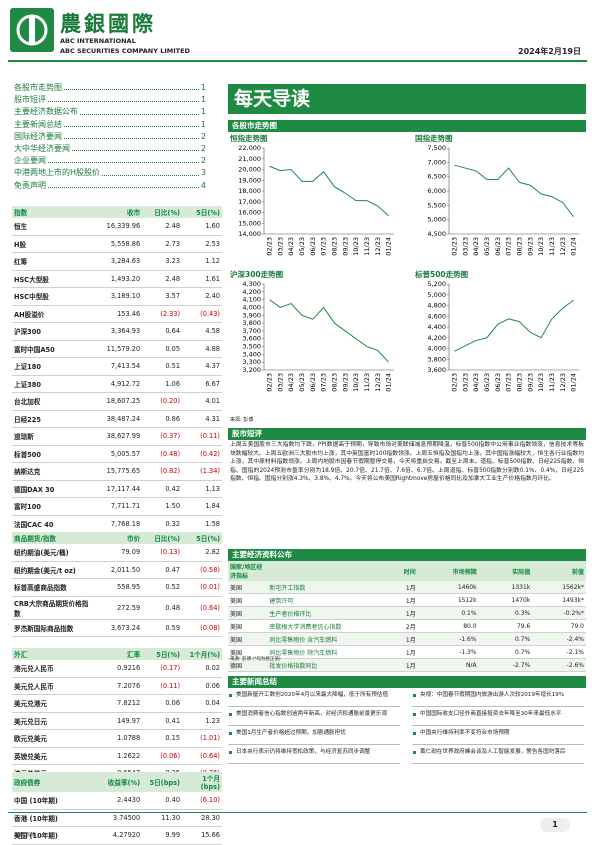 This screenshot has width=595, height=845. Describe the element at coordinates (24, 835) in the screenshot. I see `source: 来源: 彭博` at that location.